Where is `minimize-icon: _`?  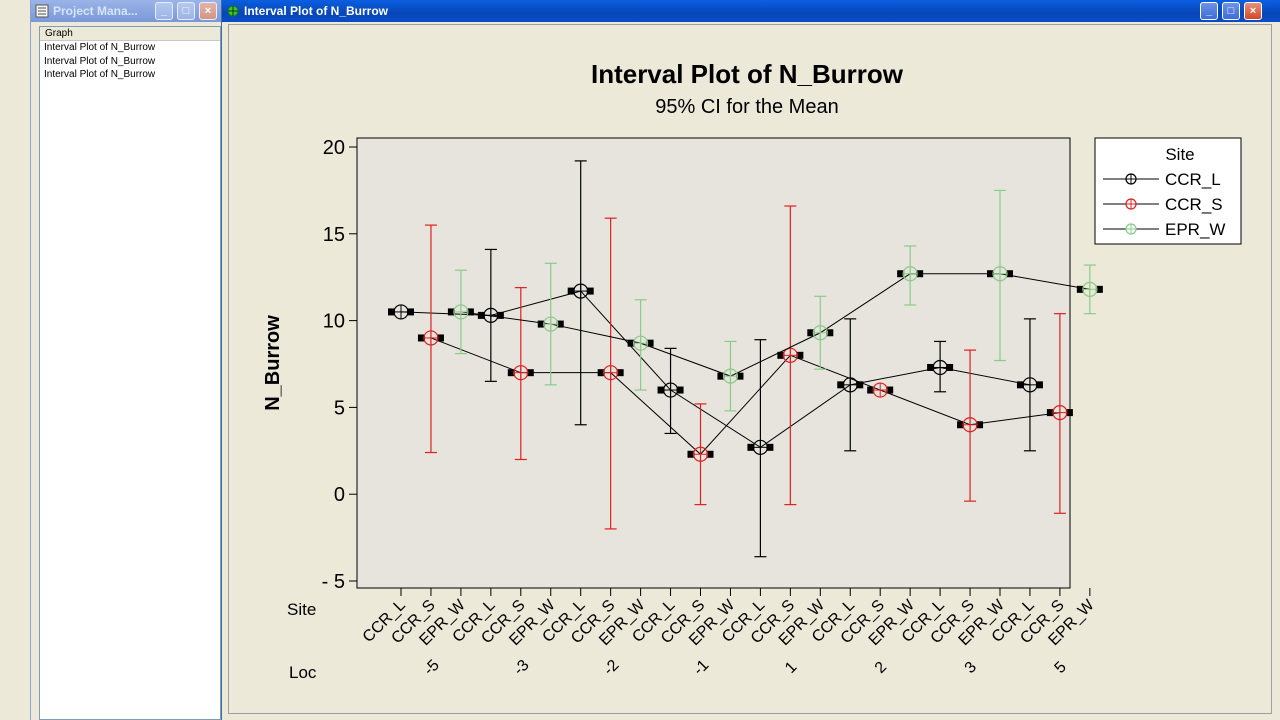
minimize-icon: _ is located at coordinates (1209, 11).